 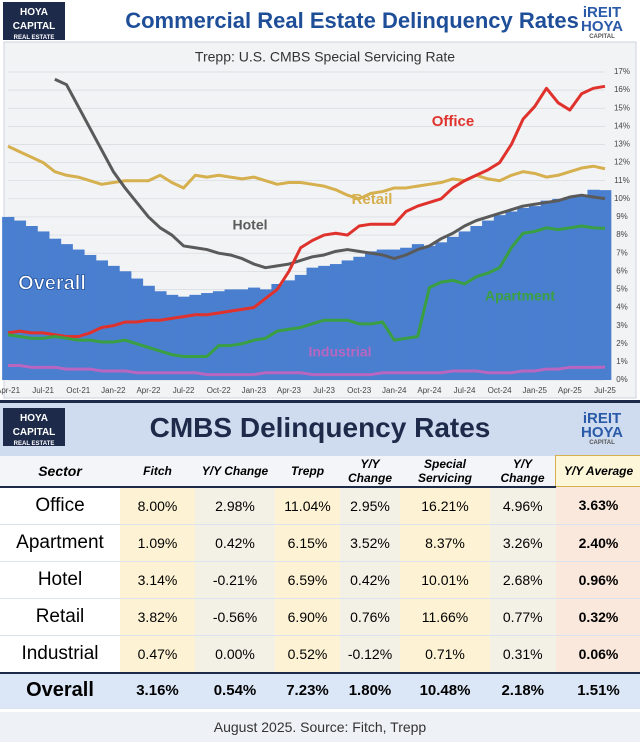 What do you see at coordinates (597, 543) in the screenshot?
I see `value-cell: 2.40%` at bounding box center [597, 543].